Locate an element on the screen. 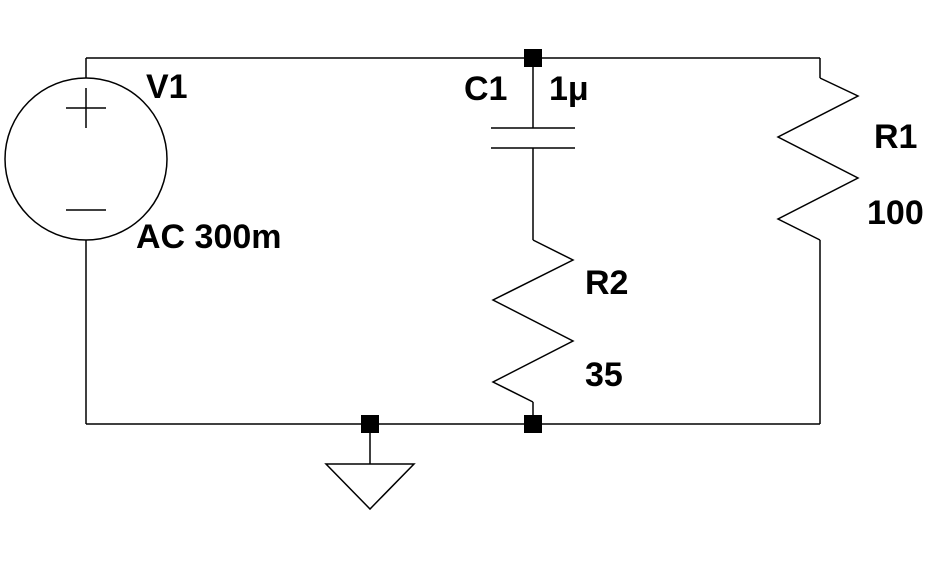  r1-name-label: R1 is located at coordinates (896, 137).